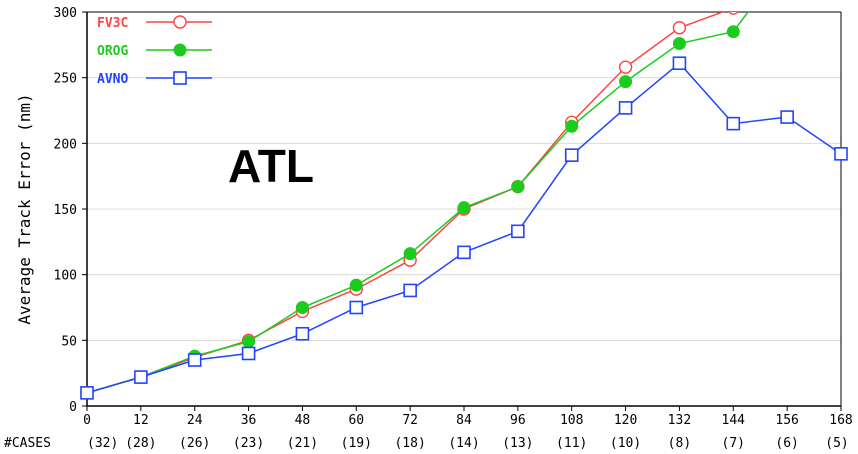  Describe the element at coordinates (679, 443) in the screenshot. I see `case-count: (8)` at that location.